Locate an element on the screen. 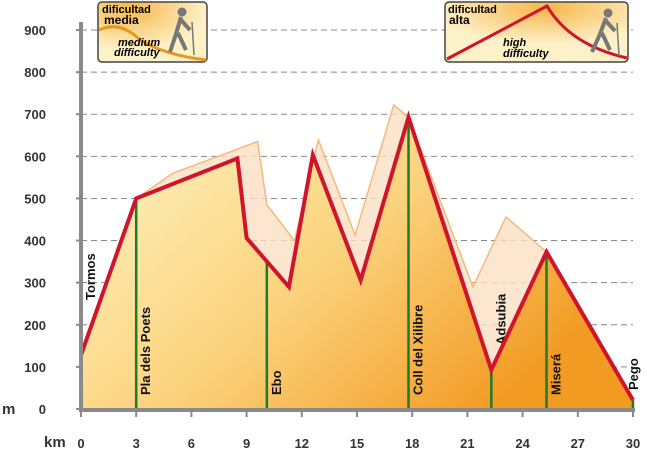  station-label: Pego is located at coordinates (633, 374).